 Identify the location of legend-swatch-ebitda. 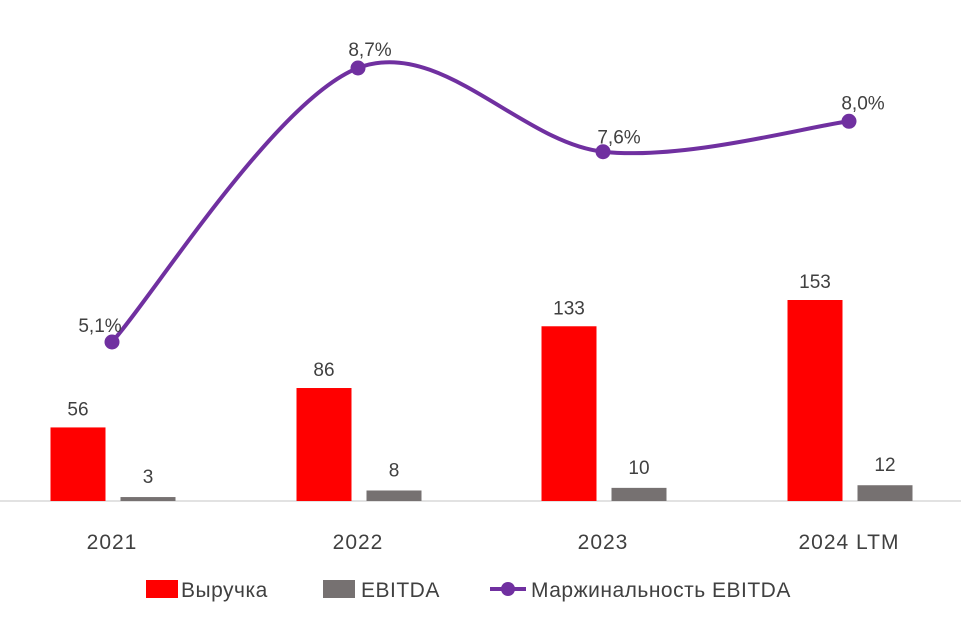
(339, 589).